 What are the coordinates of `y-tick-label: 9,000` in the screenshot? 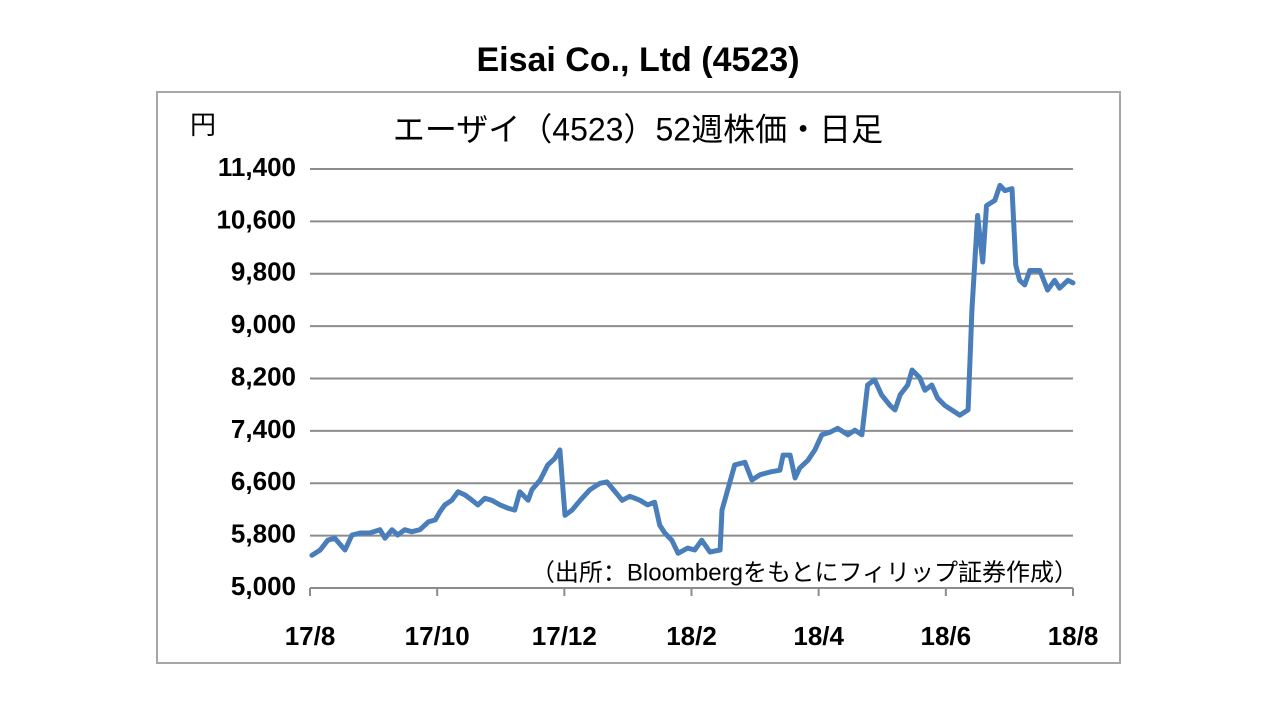 It's located at (263, 324).